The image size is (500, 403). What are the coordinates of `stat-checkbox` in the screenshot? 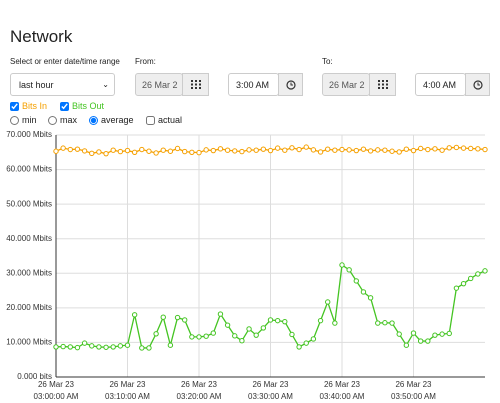 It's located at (150, 120).